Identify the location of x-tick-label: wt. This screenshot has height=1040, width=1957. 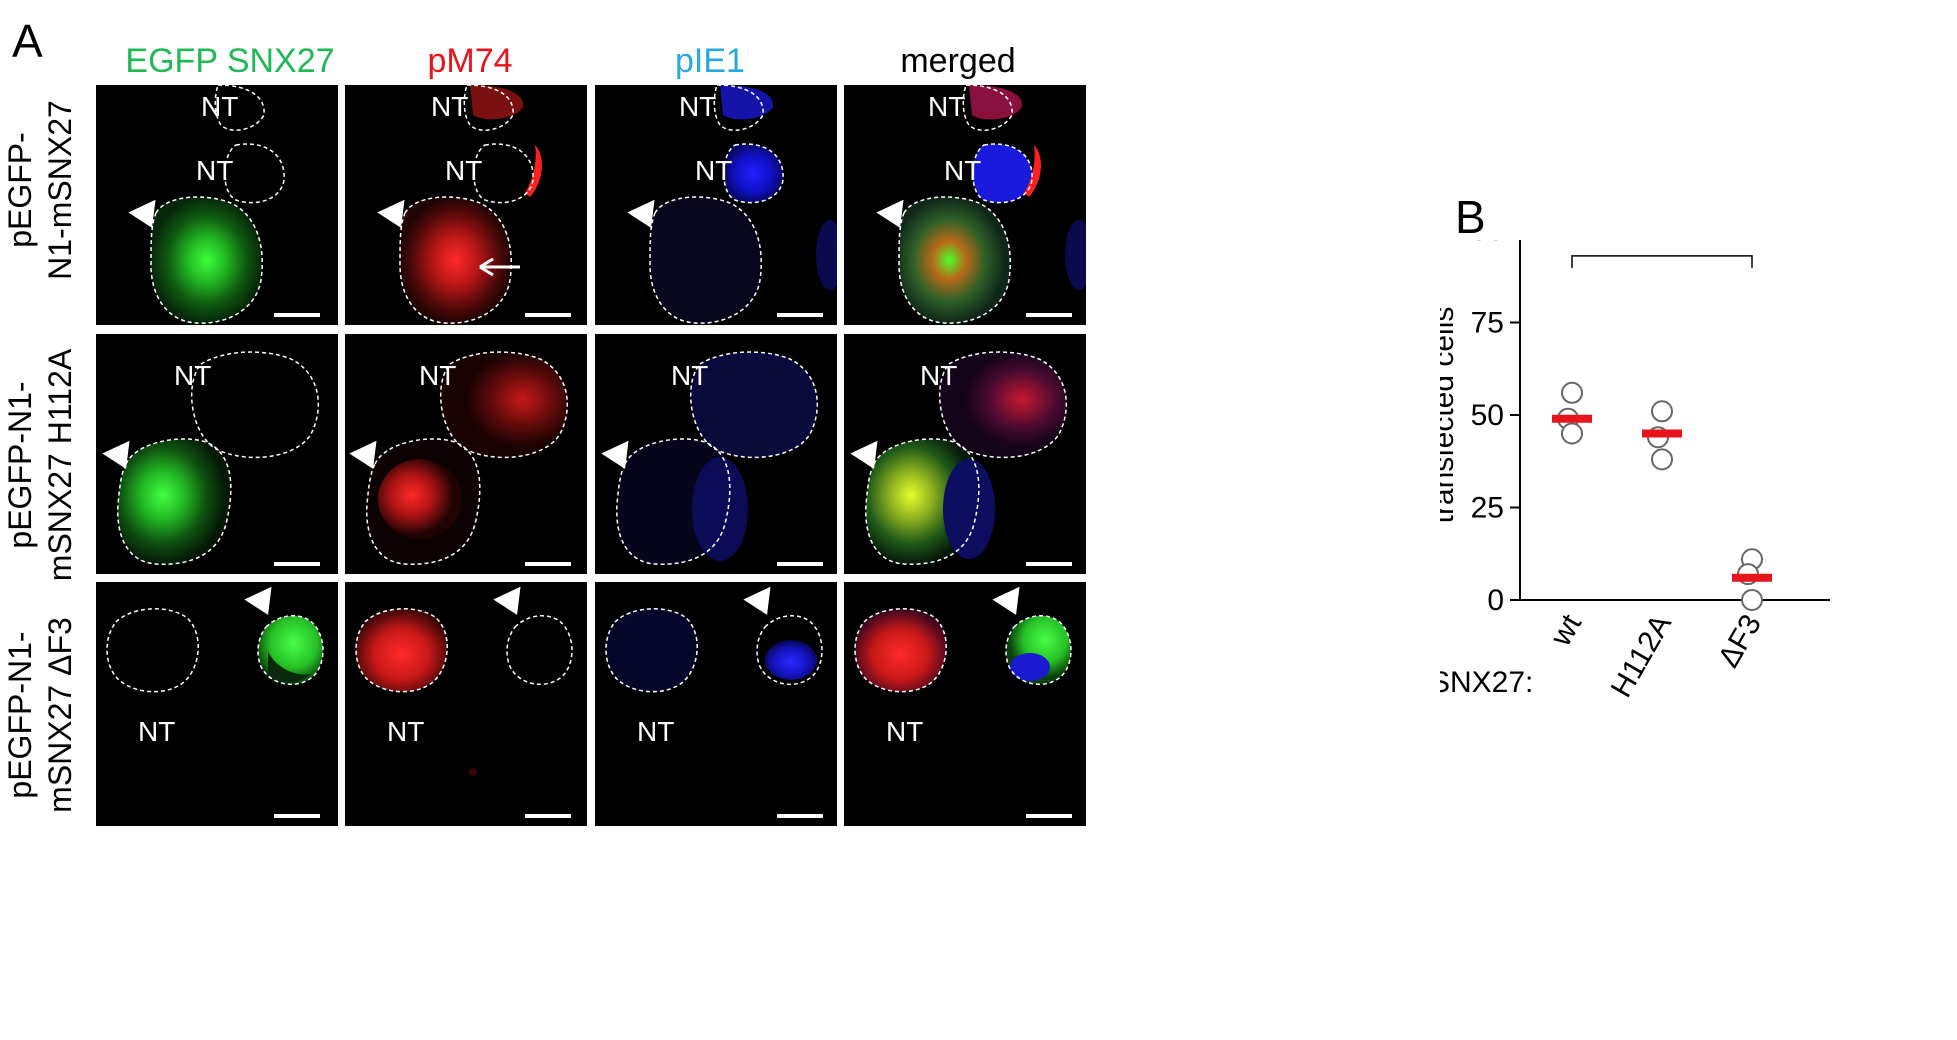
(1566, 630).